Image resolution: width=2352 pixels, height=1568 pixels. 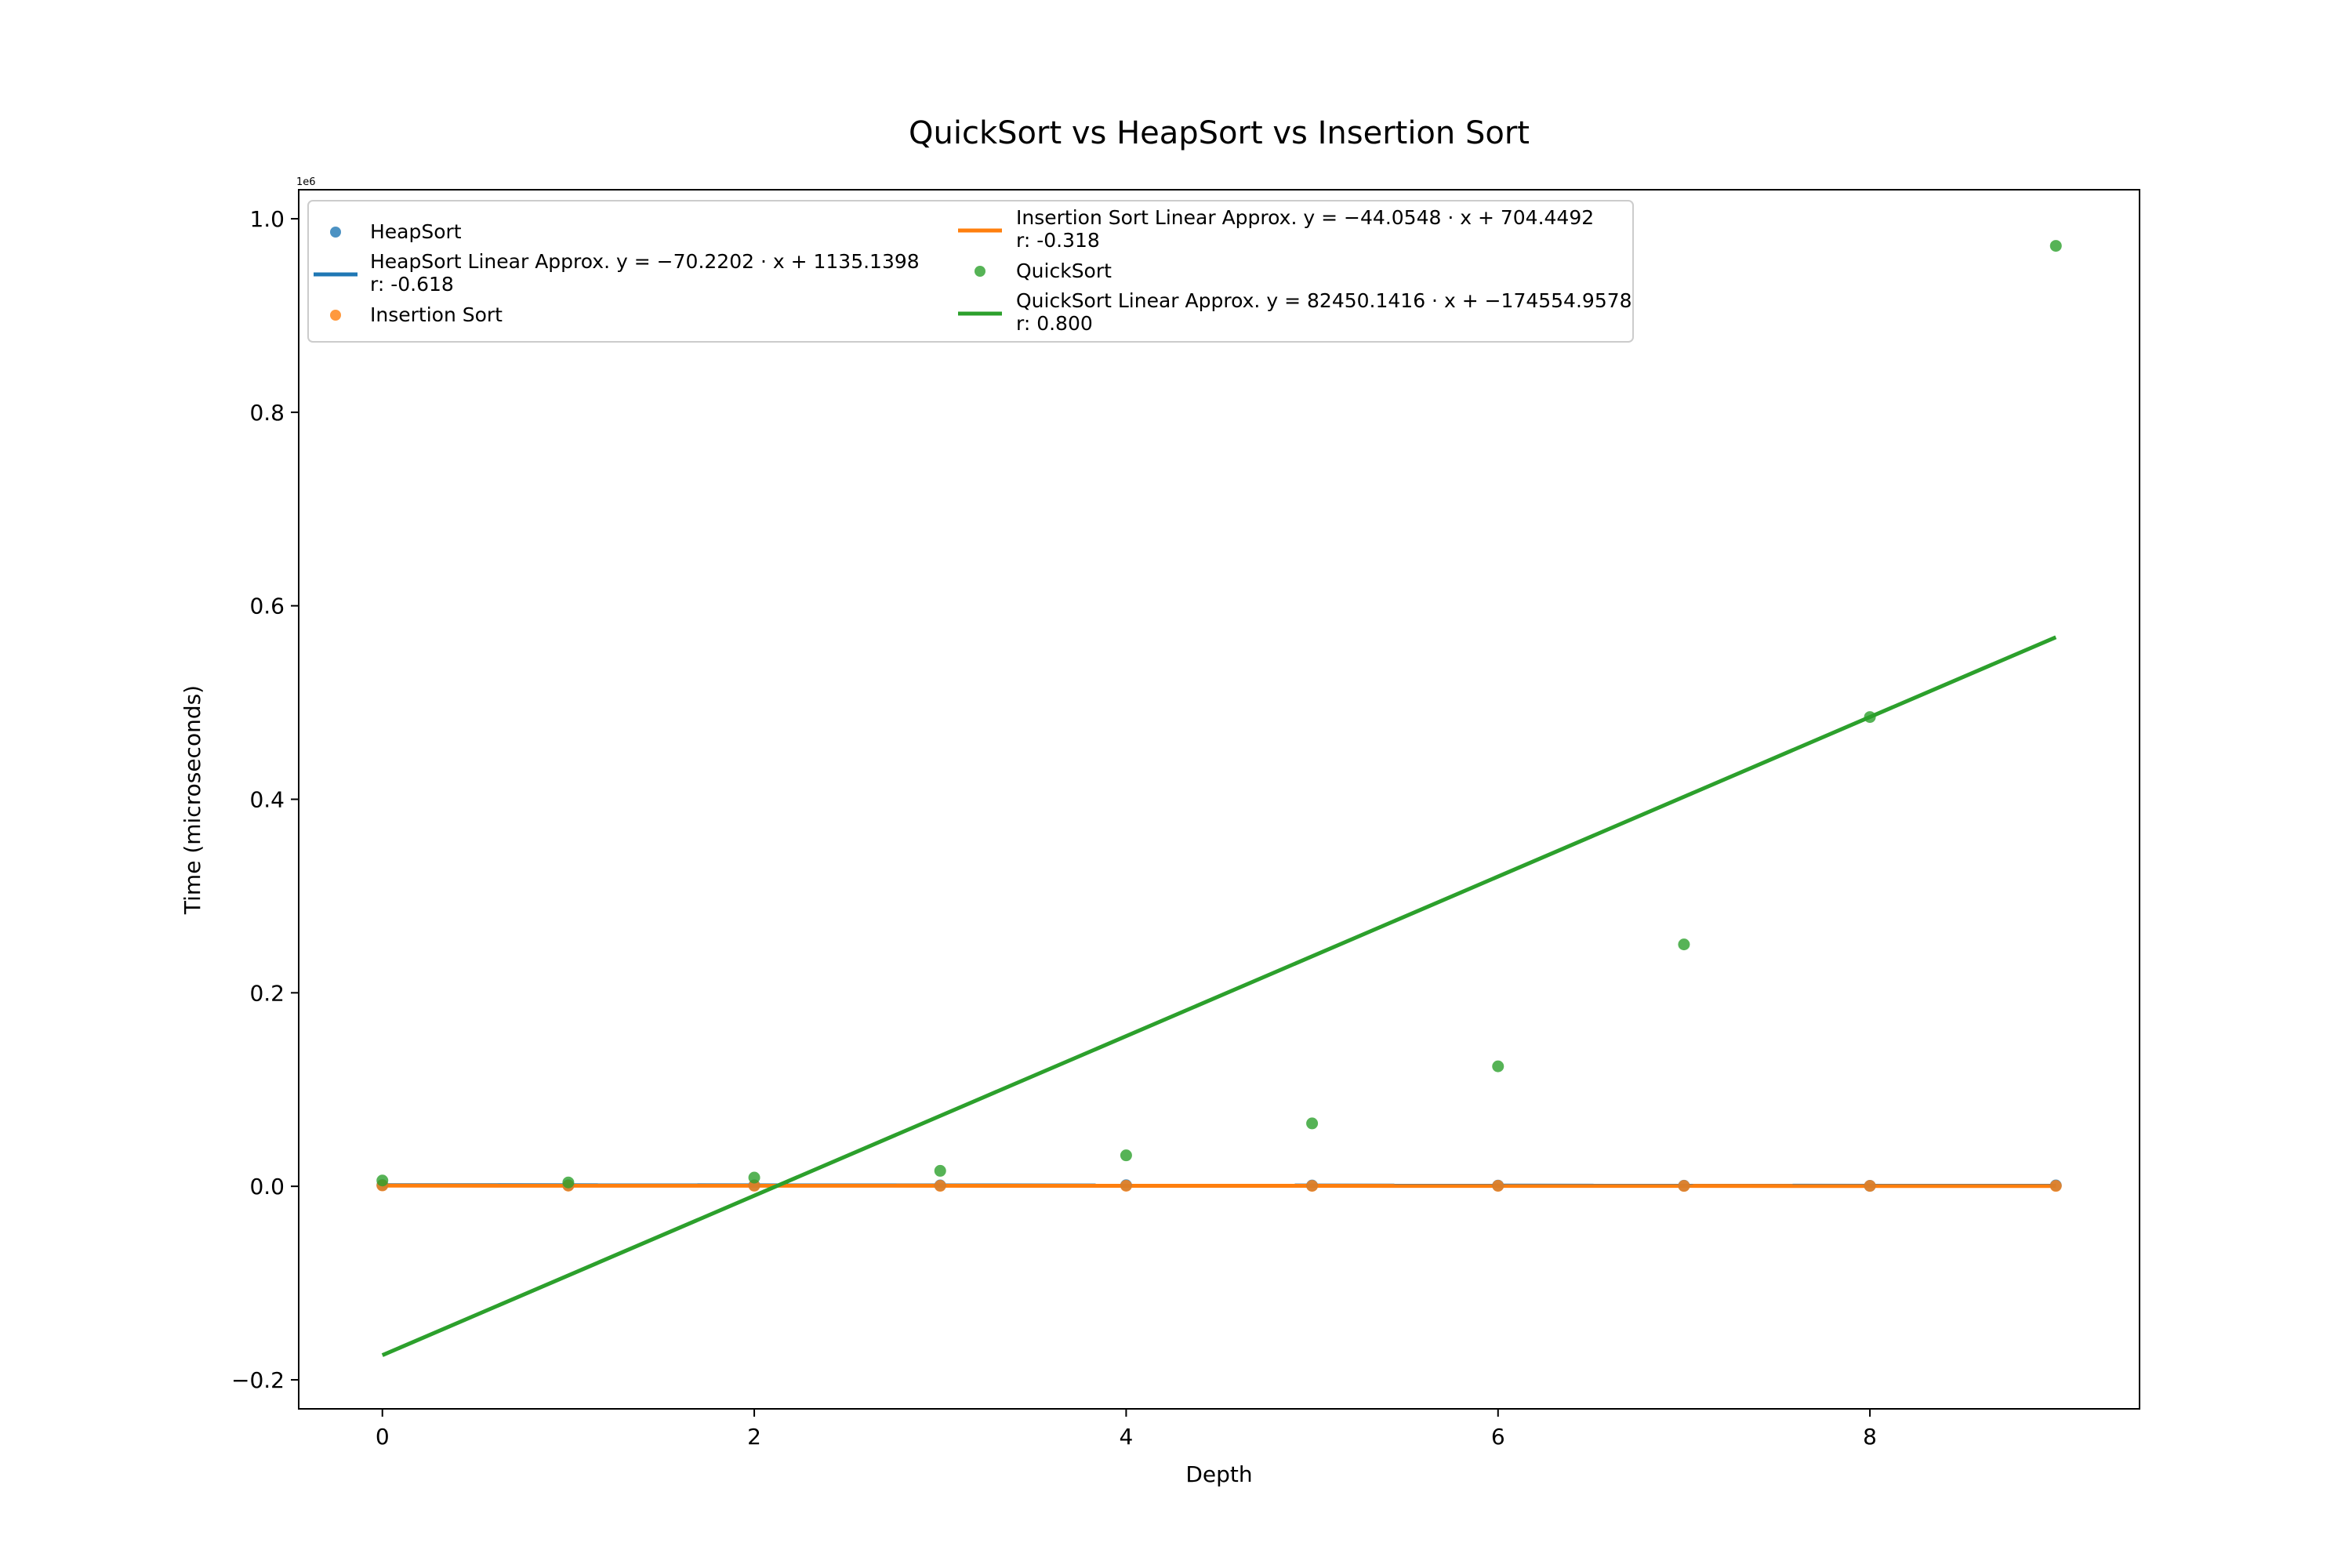 I want to click on legend-marker-heapsort, so click(x=335, y=232).